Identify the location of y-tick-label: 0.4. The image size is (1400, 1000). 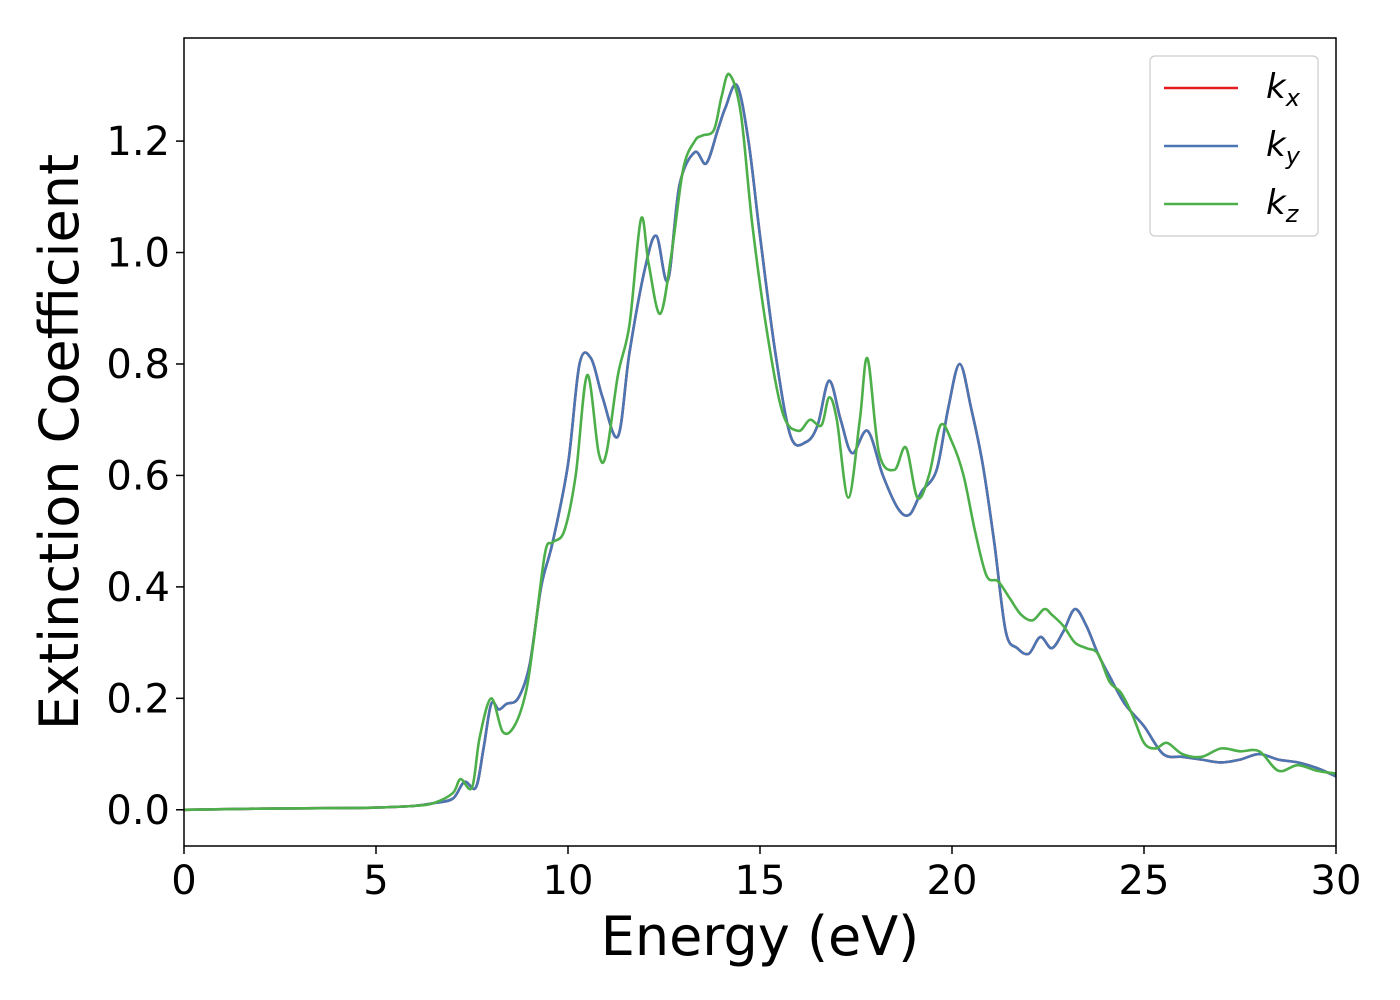
(138, 588).